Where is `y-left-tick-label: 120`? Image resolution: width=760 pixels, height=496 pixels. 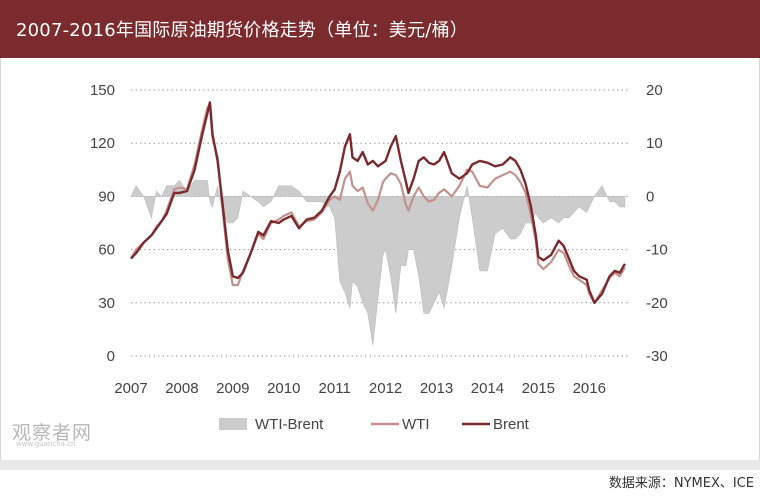
y-left-tick-label: 120 is located at coordinates (102, 143).